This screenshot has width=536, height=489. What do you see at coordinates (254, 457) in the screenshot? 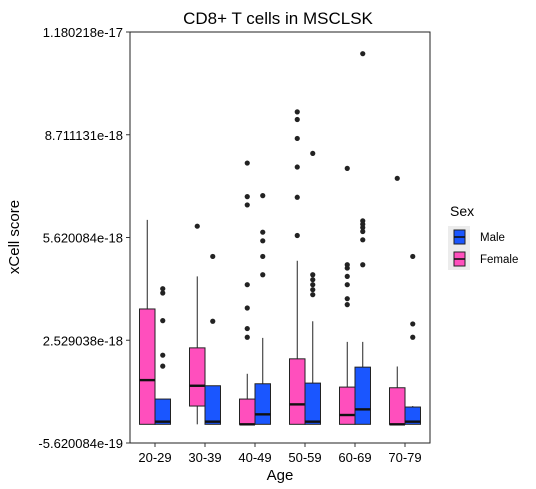
I see `x-tick-label: 40-49` at bounding box center [254, 457].